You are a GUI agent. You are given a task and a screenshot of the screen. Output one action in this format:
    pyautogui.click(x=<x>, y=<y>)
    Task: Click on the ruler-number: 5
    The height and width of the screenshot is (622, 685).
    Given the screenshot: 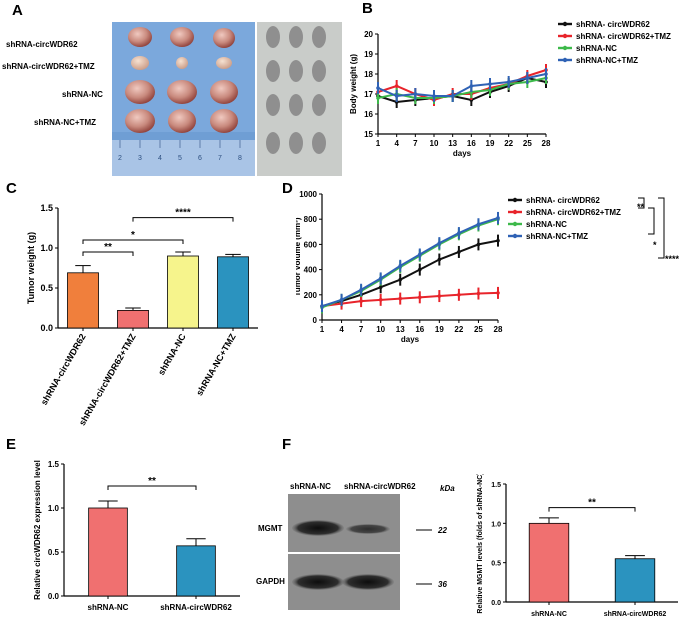 What is the action you would take?
    pyautogui.click(x=180, y=158)
    